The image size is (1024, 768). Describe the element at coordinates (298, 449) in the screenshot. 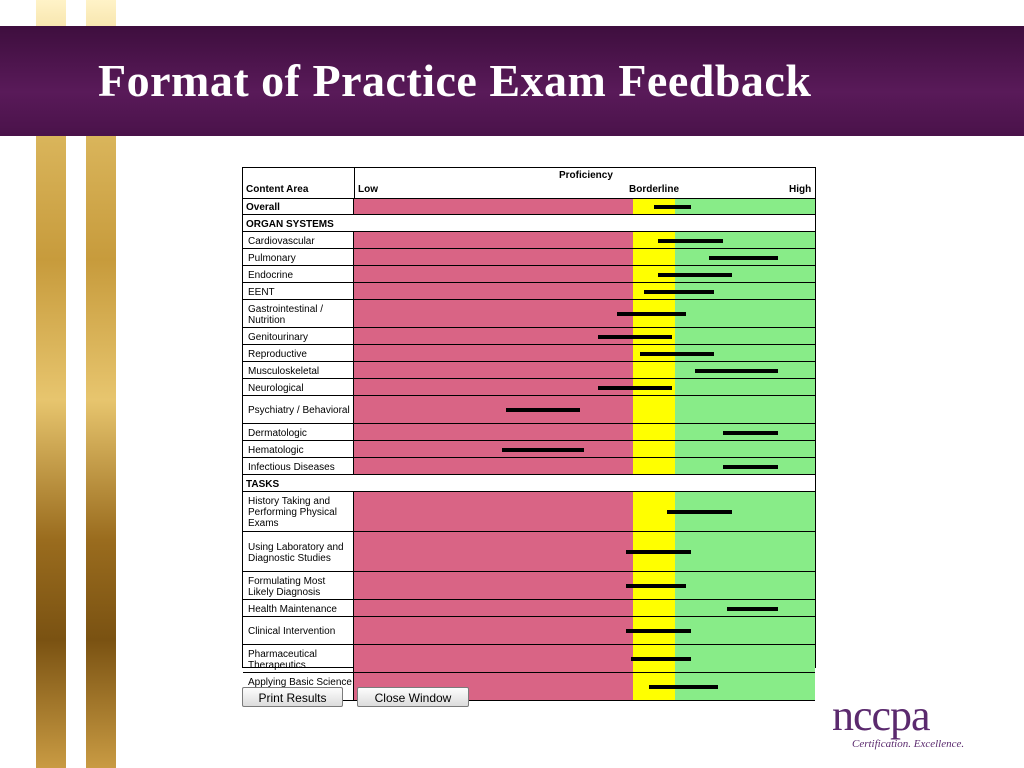

I see `row-label: Hematologic` at that location.